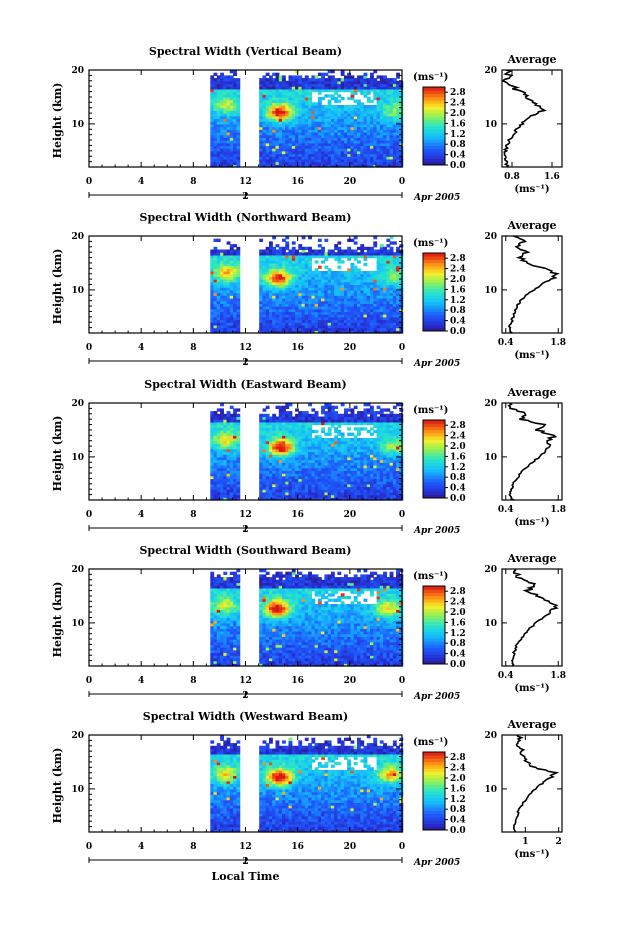 The height and width of the screenshot is (929, 623). What do you see at coordinates (434, 131) in the screenshot?
I see `colorbar-segment` at bounding box center [434, 131].